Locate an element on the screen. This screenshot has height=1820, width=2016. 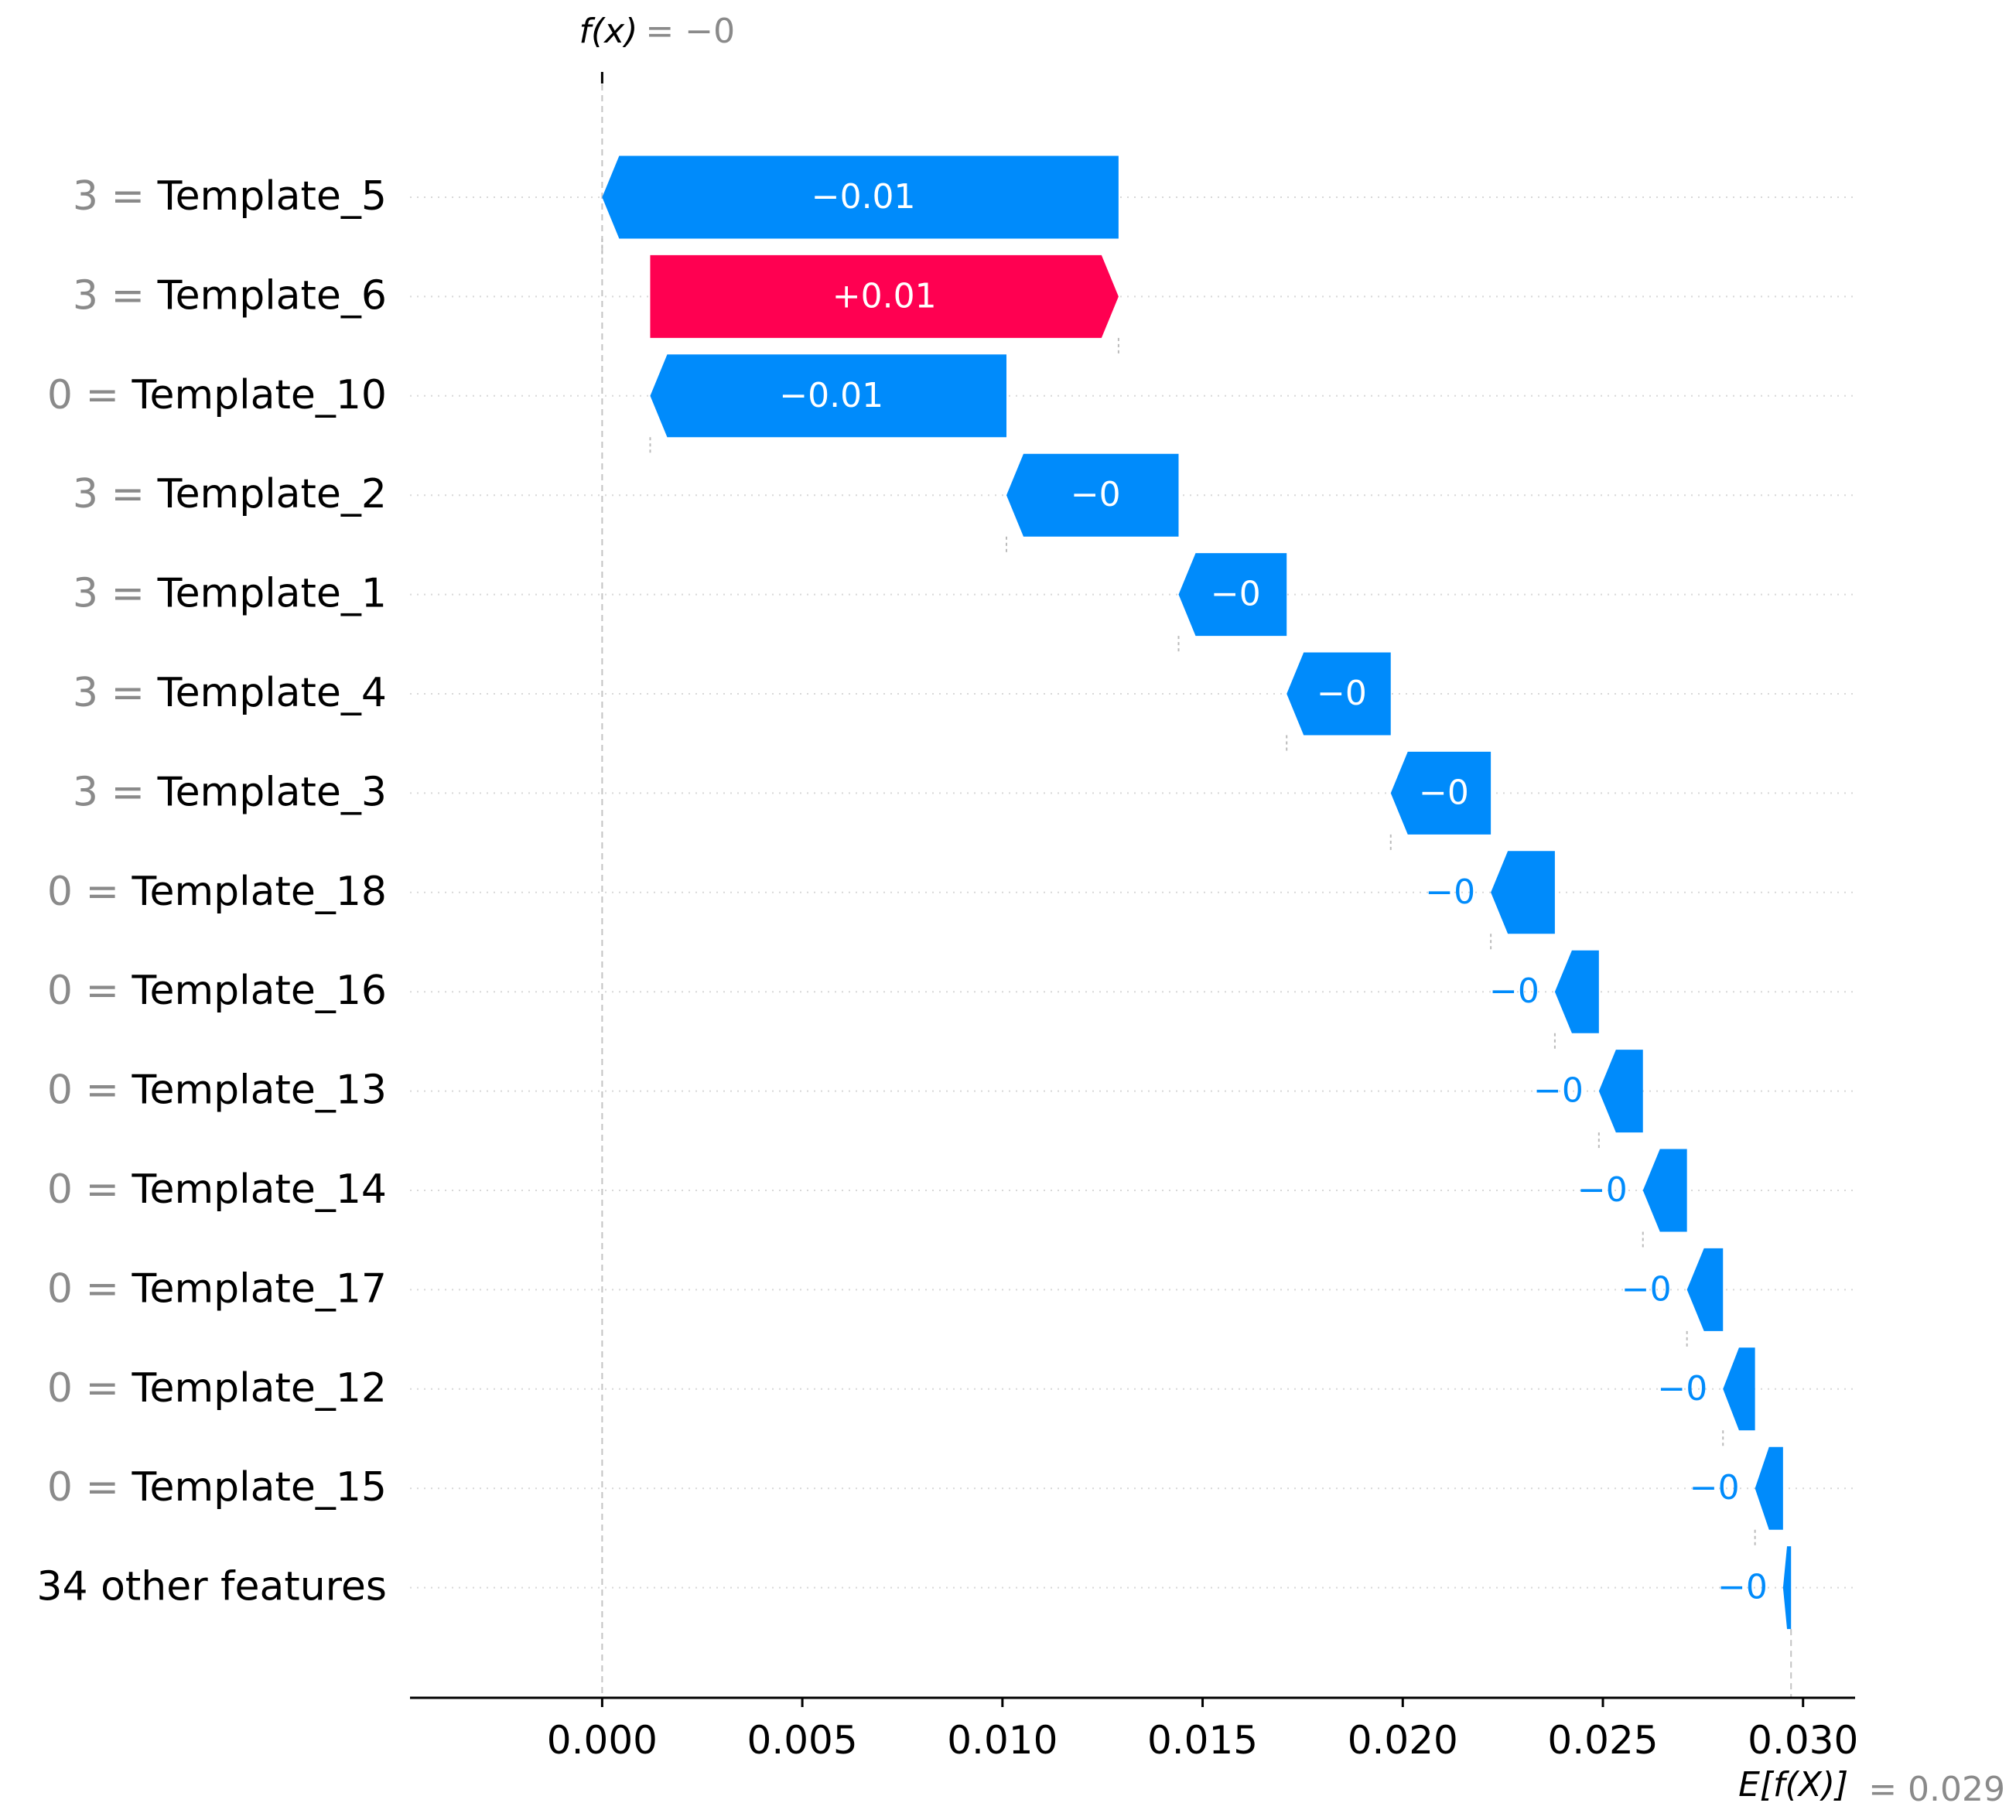
feature-name: Template_17 is located at coordinates (259, 1289).